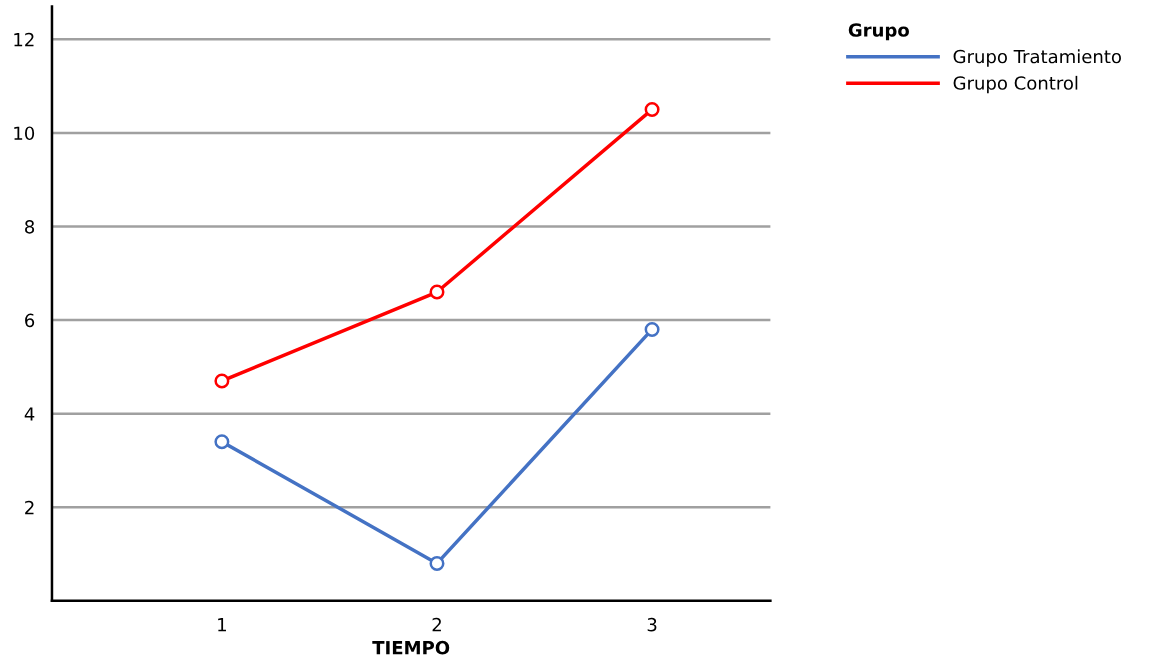 Image resolution: width=1155 pixels, height=661 pixels. Describe the element at coordinates (1015, 84) in the screenshot. I see `legend-label: Grupo Control` at that location.